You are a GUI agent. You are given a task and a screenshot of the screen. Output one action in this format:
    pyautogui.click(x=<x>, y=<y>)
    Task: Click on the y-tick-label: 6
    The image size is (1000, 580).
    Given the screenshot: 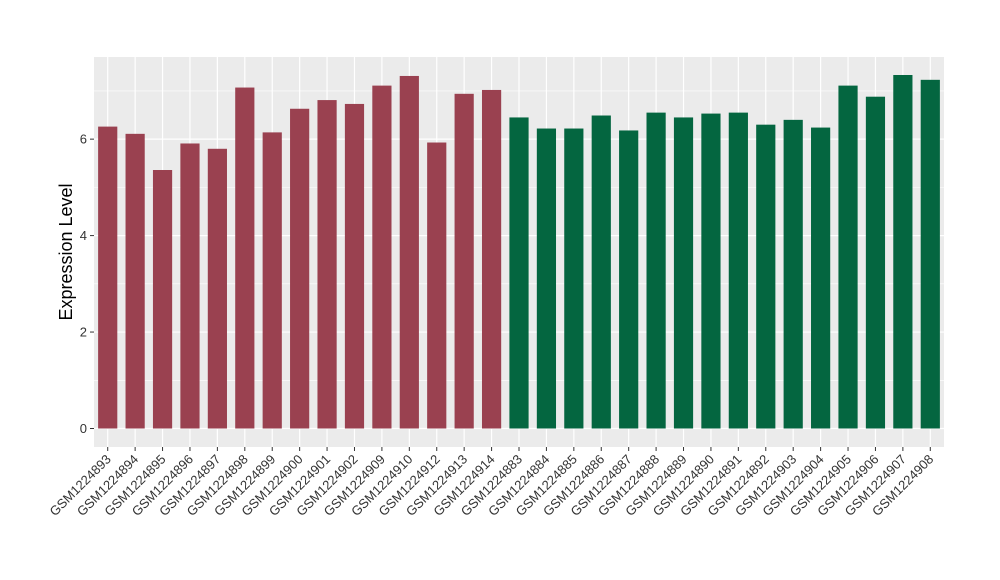 What is the action you would take?
    pyautogui.click(x=83, y=139)
    